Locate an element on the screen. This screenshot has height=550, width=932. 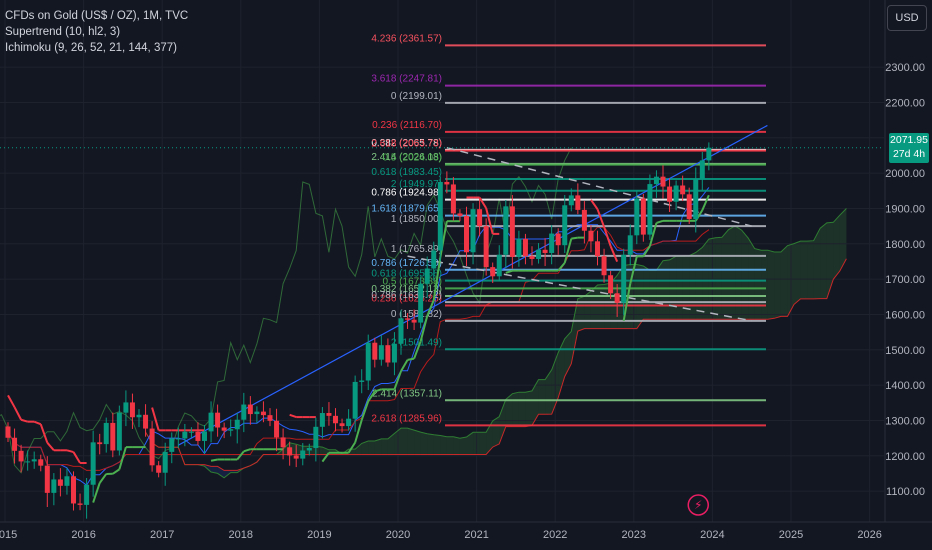
fib-level-label: 2 (1501.49) is located at coordinates (416, 342).